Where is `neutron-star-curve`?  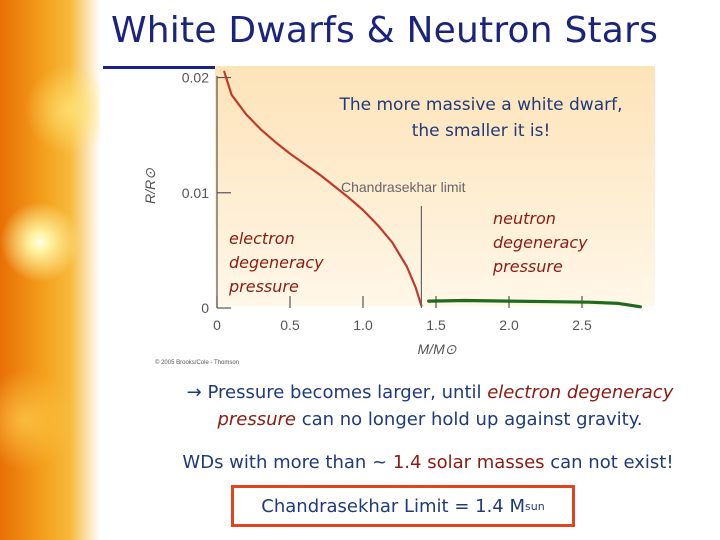 neutron-star-curve is located at coordinates (534, 303).